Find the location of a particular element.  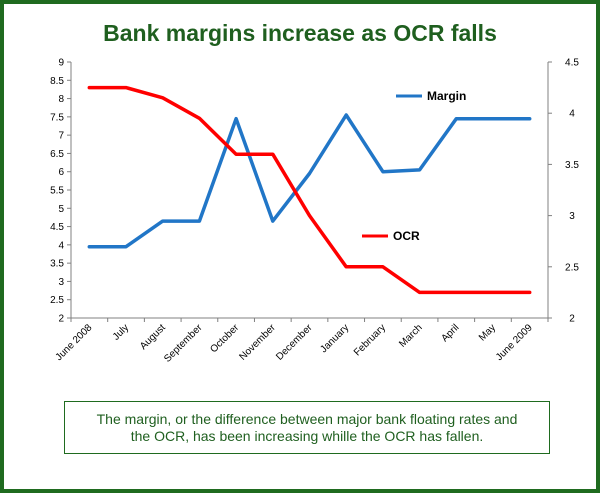

x-axis-category-label: November is located at coordinates (258, 342).